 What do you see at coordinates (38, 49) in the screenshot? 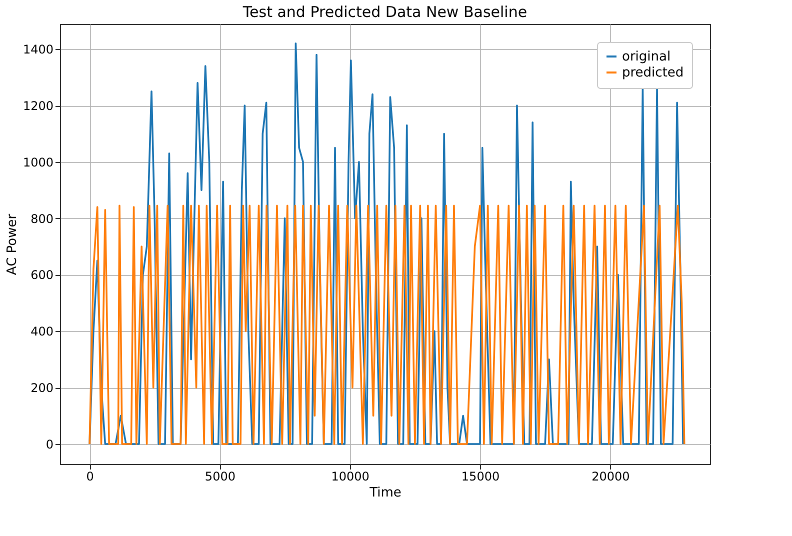
I see `y-tick-label: 1400` at bounding box center [38, 49].